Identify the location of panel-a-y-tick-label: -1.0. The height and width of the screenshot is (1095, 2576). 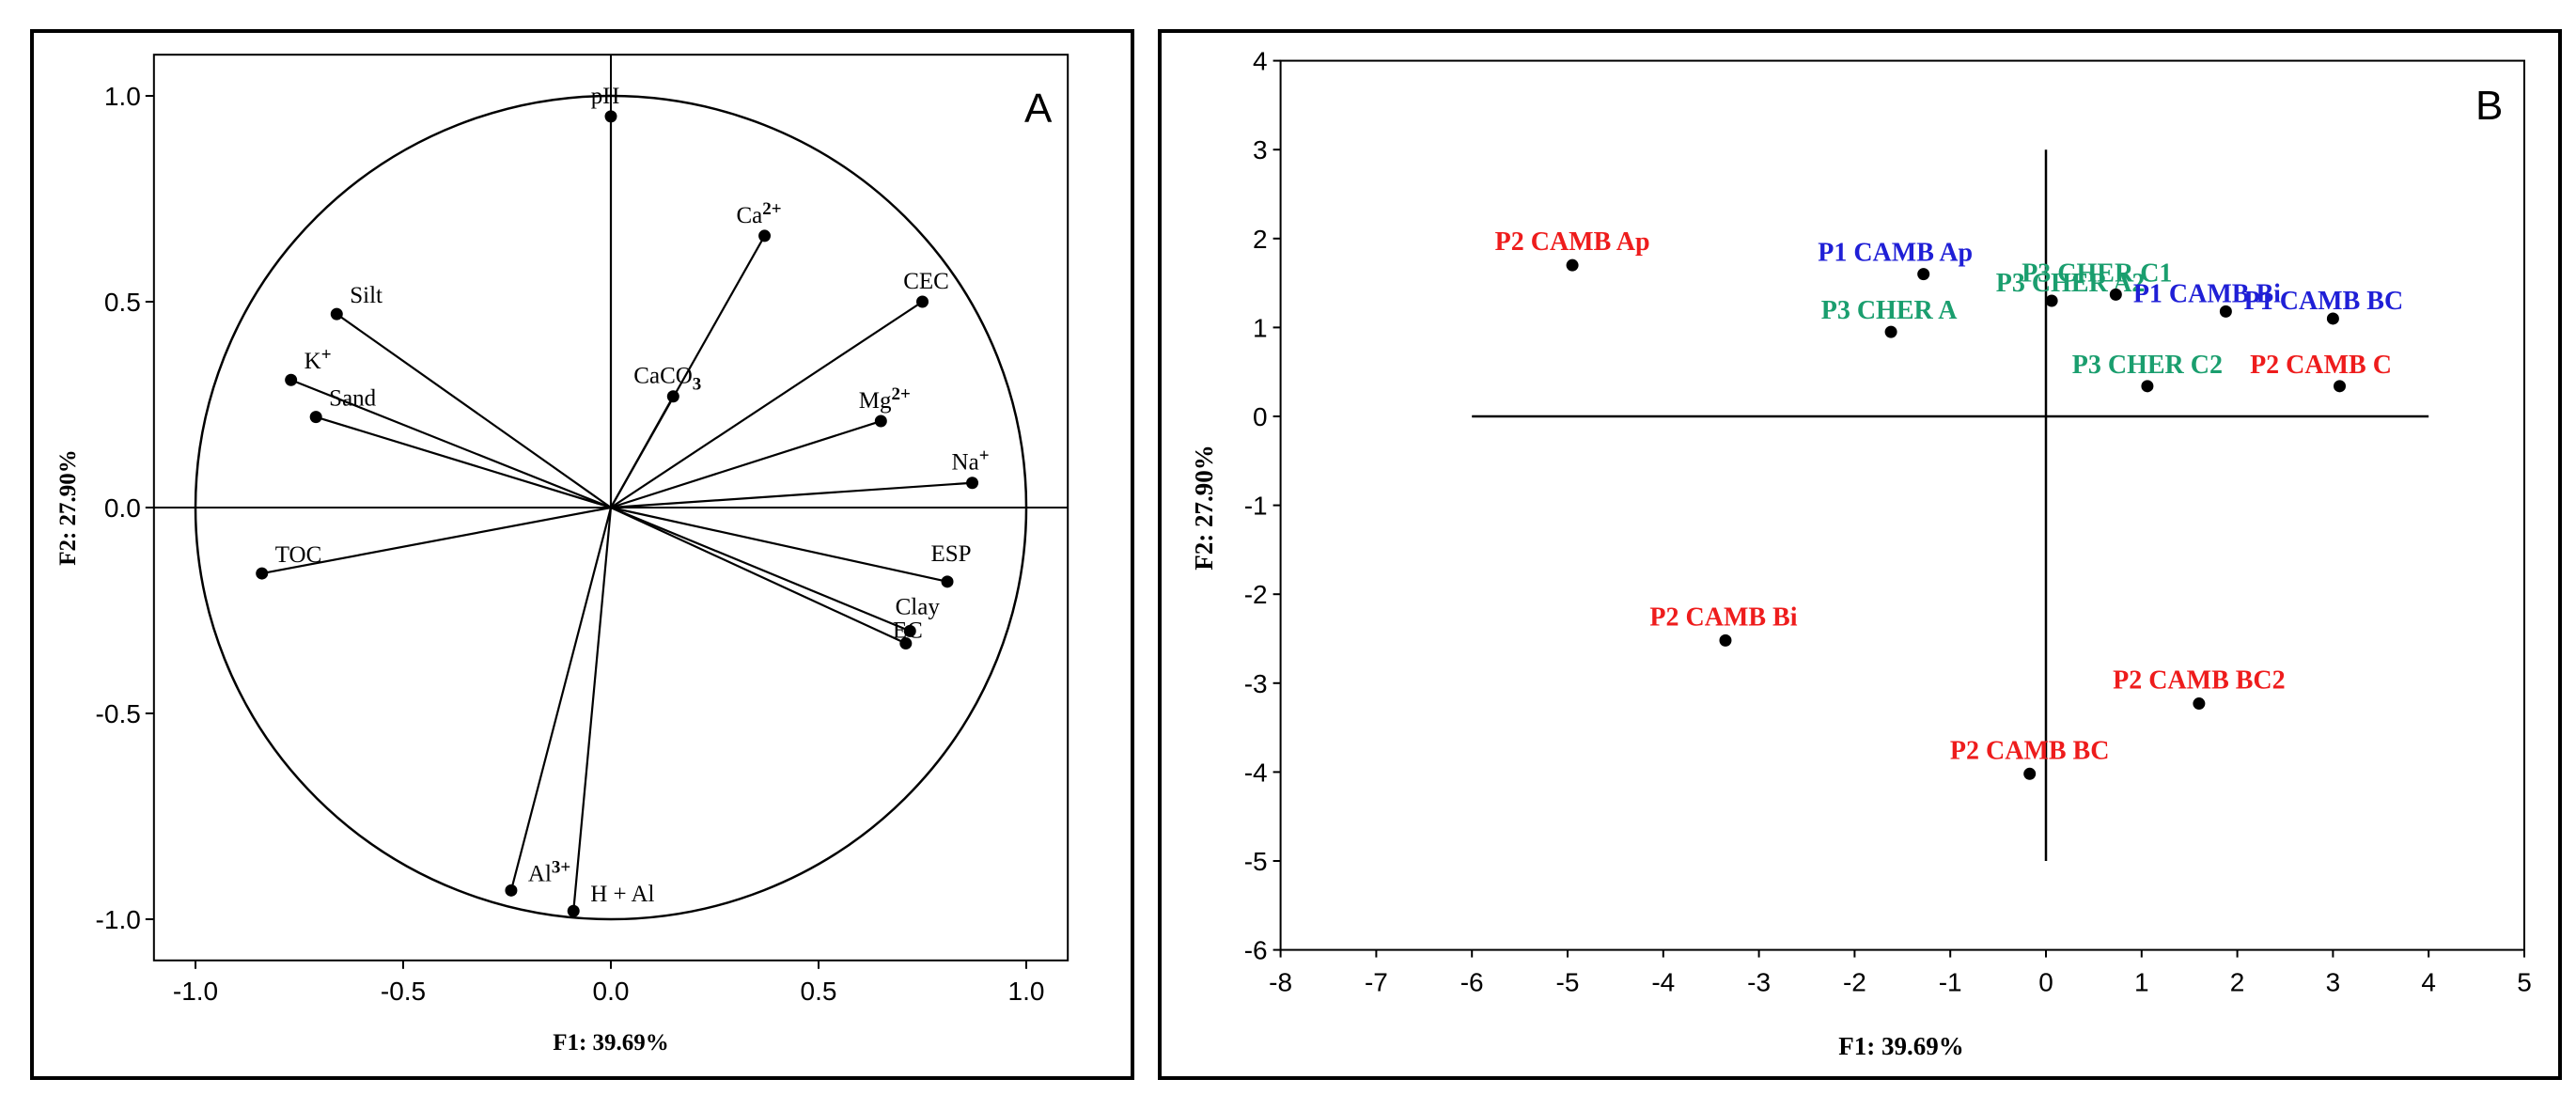
(118, 920).